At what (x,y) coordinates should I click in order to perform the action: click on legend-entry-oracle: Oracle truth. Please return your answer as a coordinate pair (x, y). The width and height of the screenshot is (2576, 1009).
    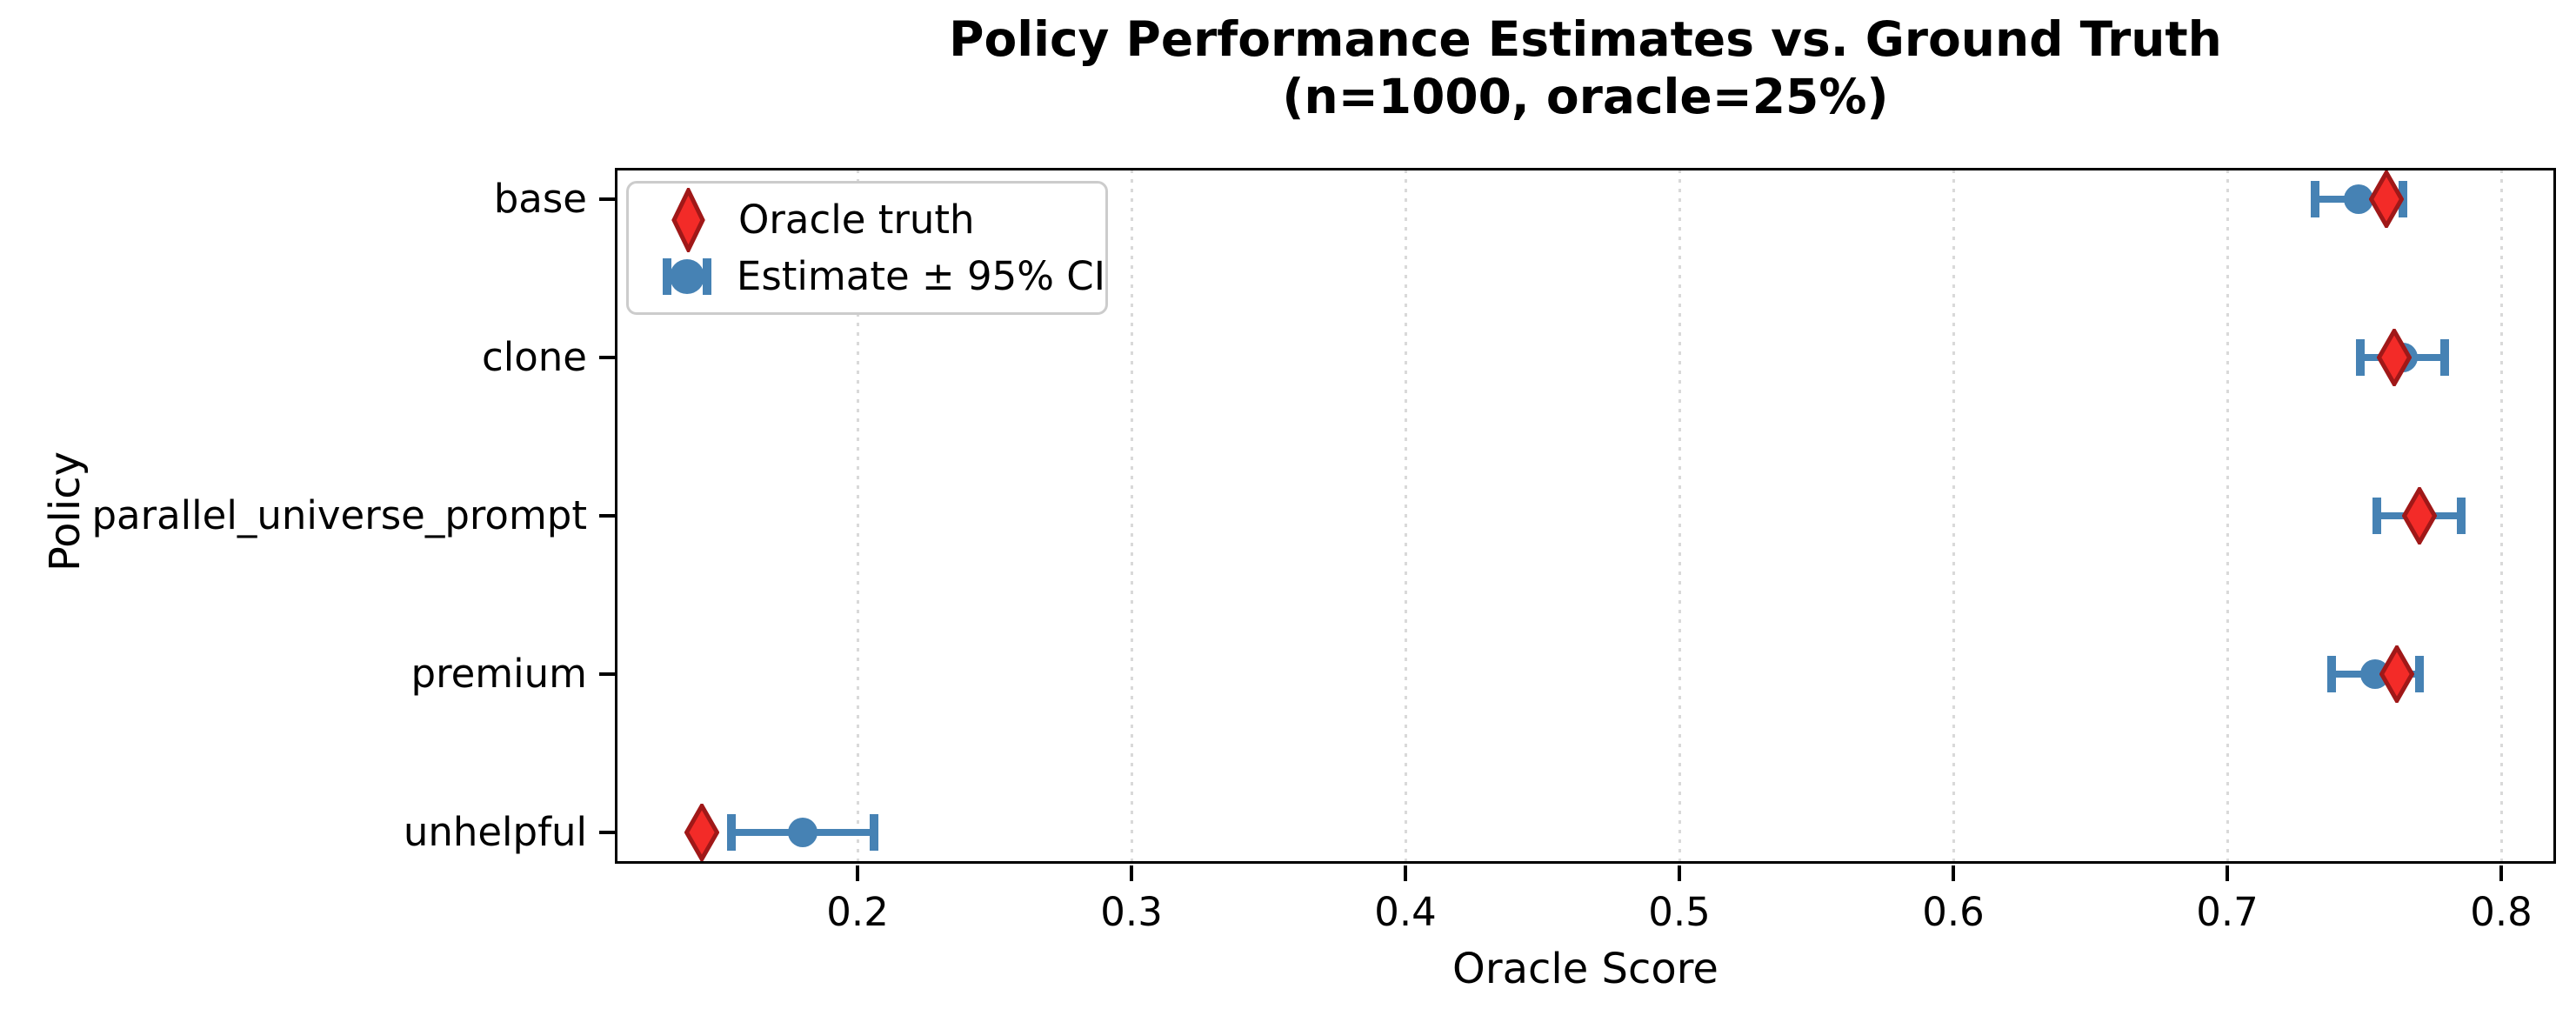
    Looking at the image, I should click on (867, 219).